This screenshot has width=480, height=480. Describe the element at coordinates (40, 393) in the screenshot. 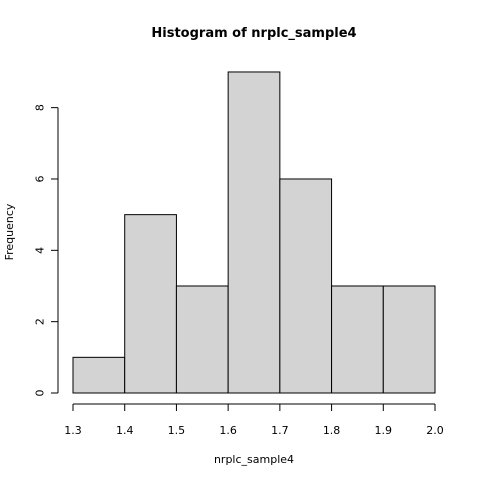

I see `y-tick-label-1: 0` at that location.